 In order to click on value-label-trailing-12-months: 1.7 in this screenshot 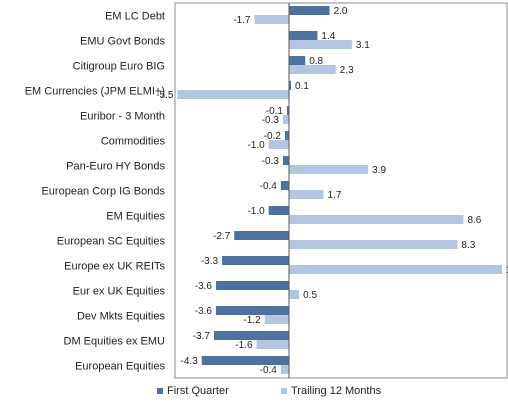, I will do `click(334, 195)`.